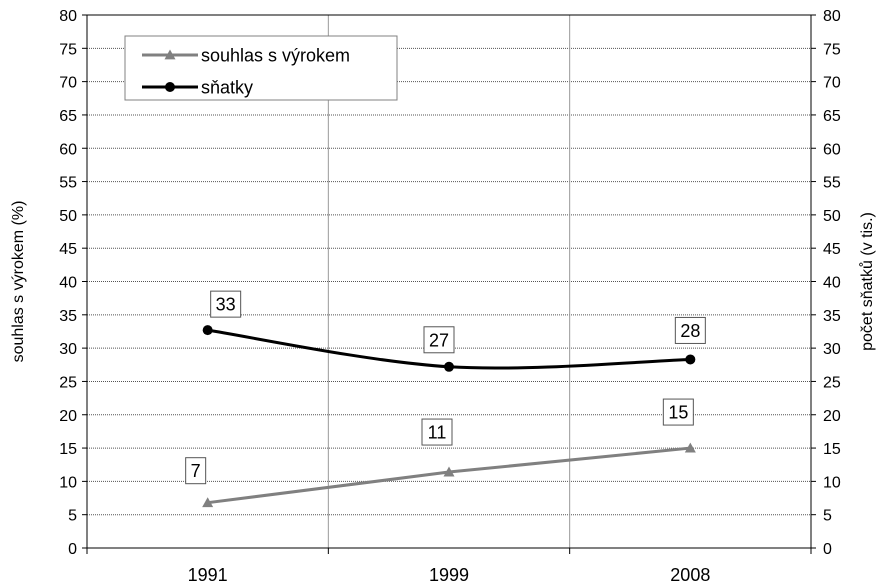  I want to click on left-tick-label: 70, so click(68, 83).